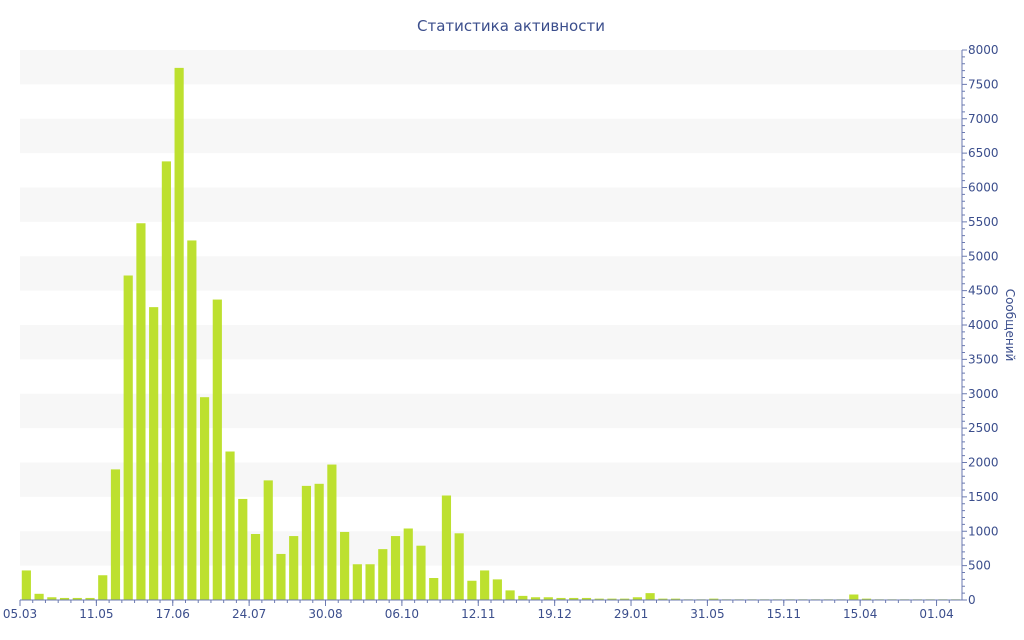 This screenshot has width=1024, height=640. What do you see at coordinates (983, 222) in the screenshot?
I see `y-tick-label: 5500` at bounding box center [983, 222].